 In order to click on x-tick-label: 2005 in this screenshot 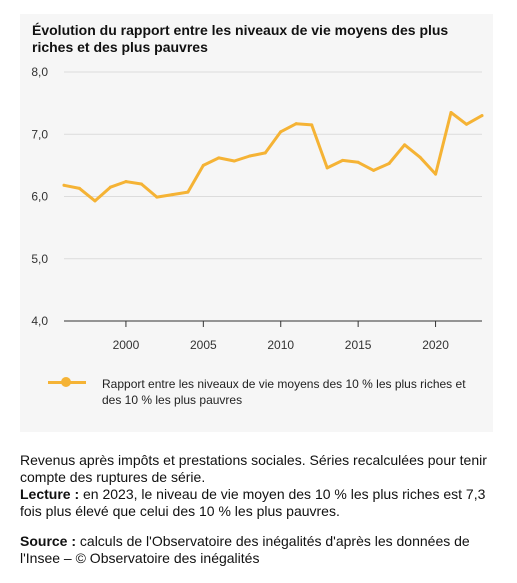, I will do `click(203, 345)`.